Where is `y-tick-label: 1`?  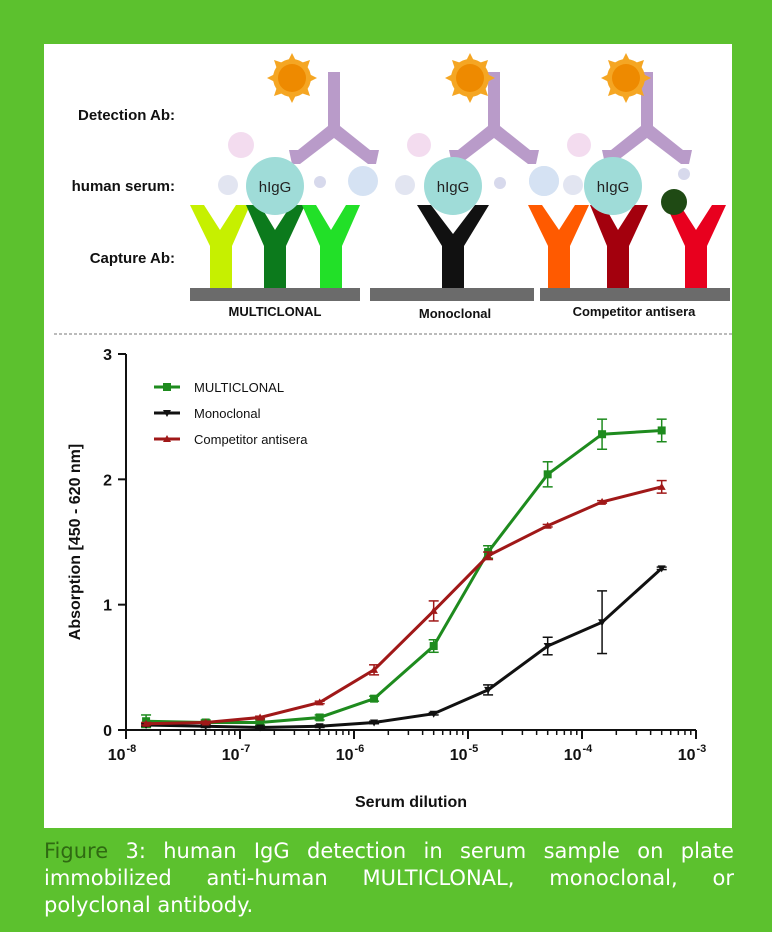 y-tick-label: 1 is located at coordinates (107, 606).